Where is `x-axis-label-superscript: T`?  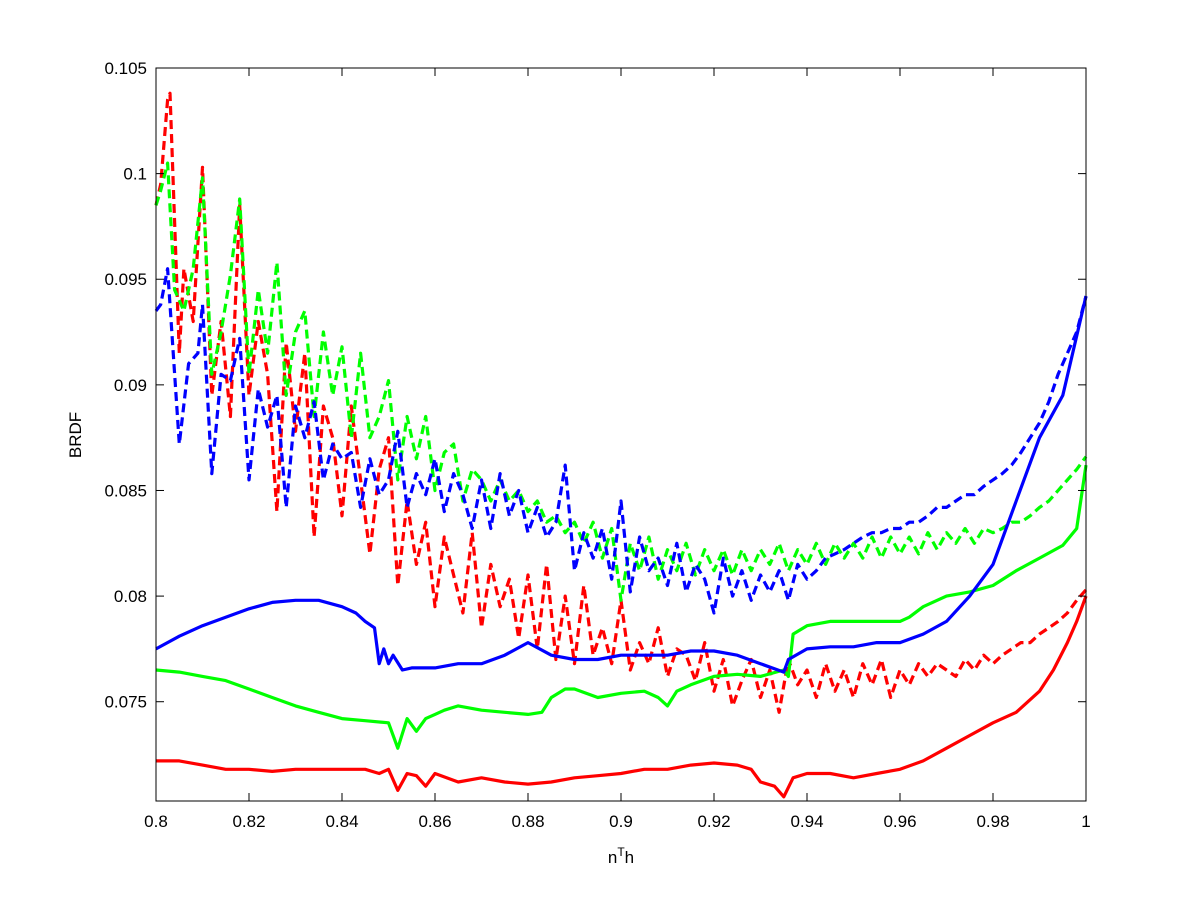 x-axis-label-superscript: T is located at coordinates (621, 852).